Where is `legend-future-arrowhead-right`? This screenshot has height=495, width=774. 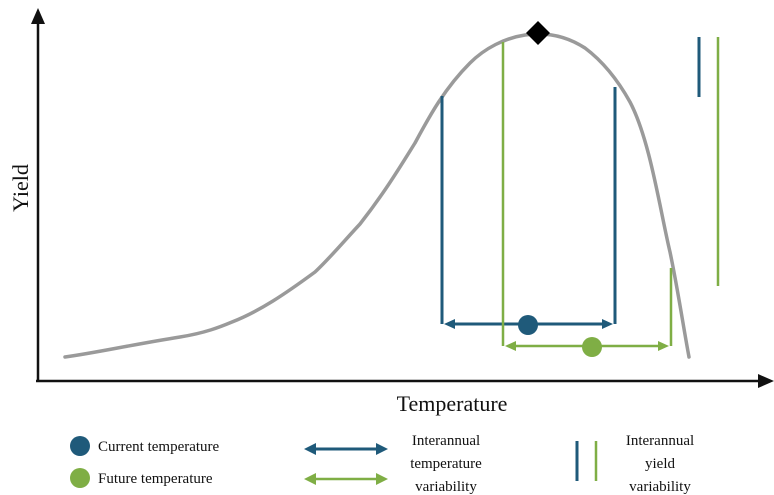
legend-future-arrowhead-right is located at coordinates (382, 479).